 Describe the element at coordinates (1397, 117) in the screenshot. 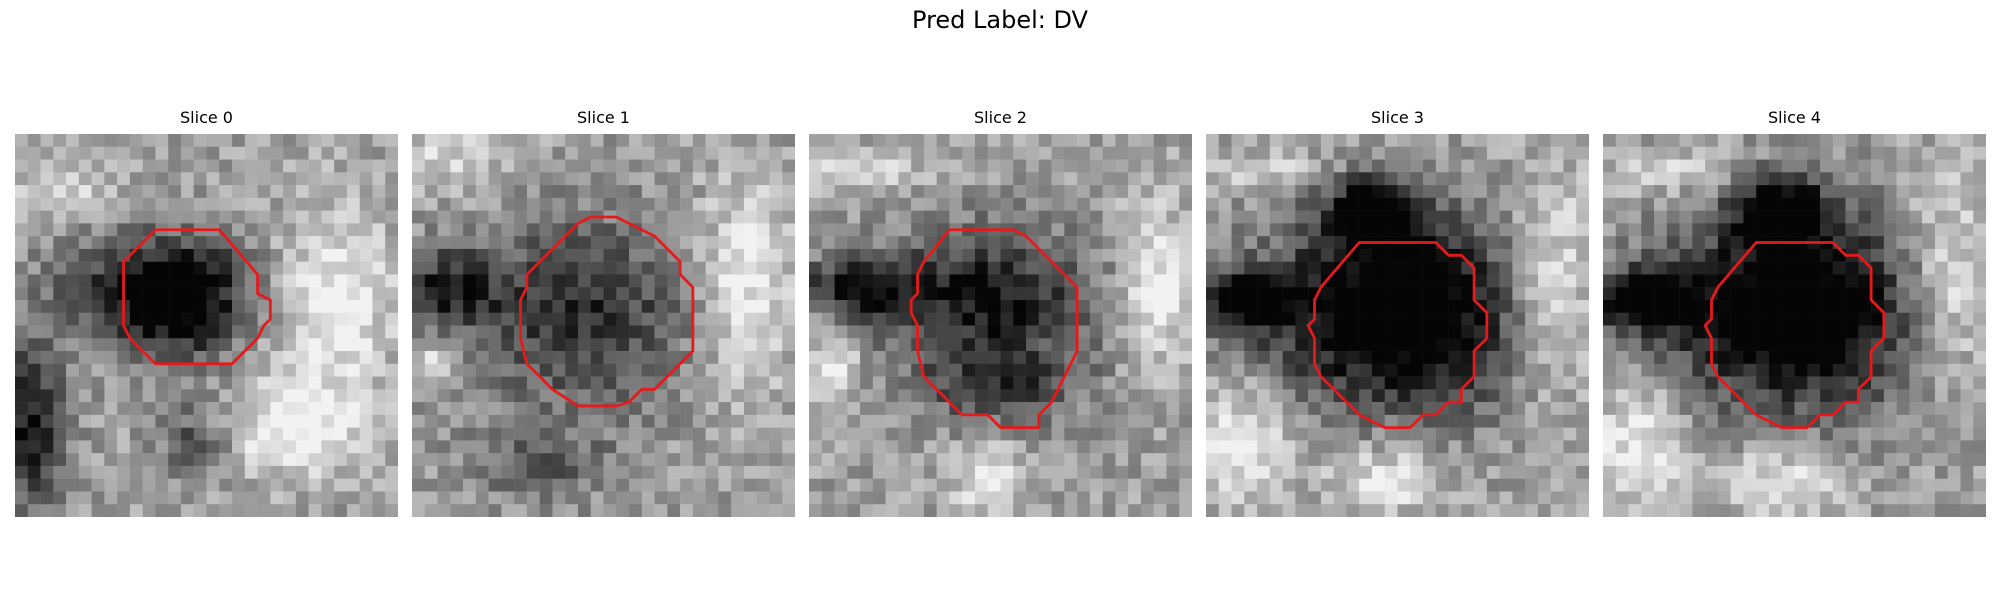

I see `slice-title-3: Slice 3` at that location.